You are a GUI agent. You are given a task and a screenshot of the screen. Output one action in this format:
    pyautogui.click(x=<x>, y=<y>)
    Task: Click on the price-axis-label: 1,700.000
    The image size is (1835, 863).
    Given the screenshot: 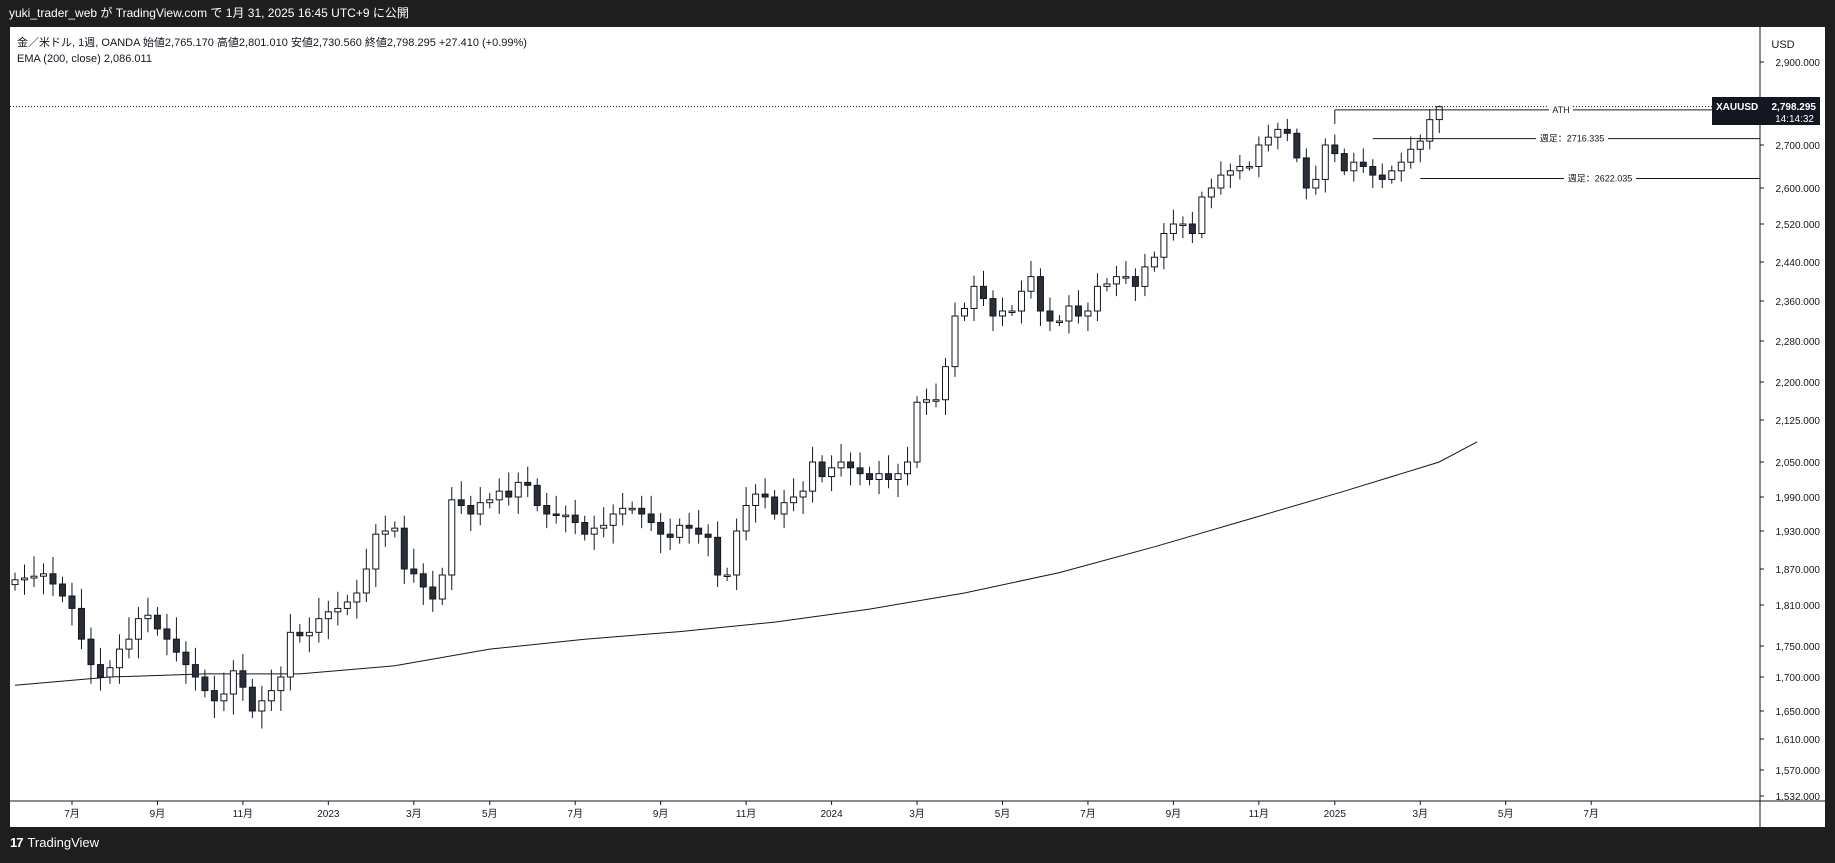 What is the action you would take?
    pyautogui.click(x=1798, y=678)
    